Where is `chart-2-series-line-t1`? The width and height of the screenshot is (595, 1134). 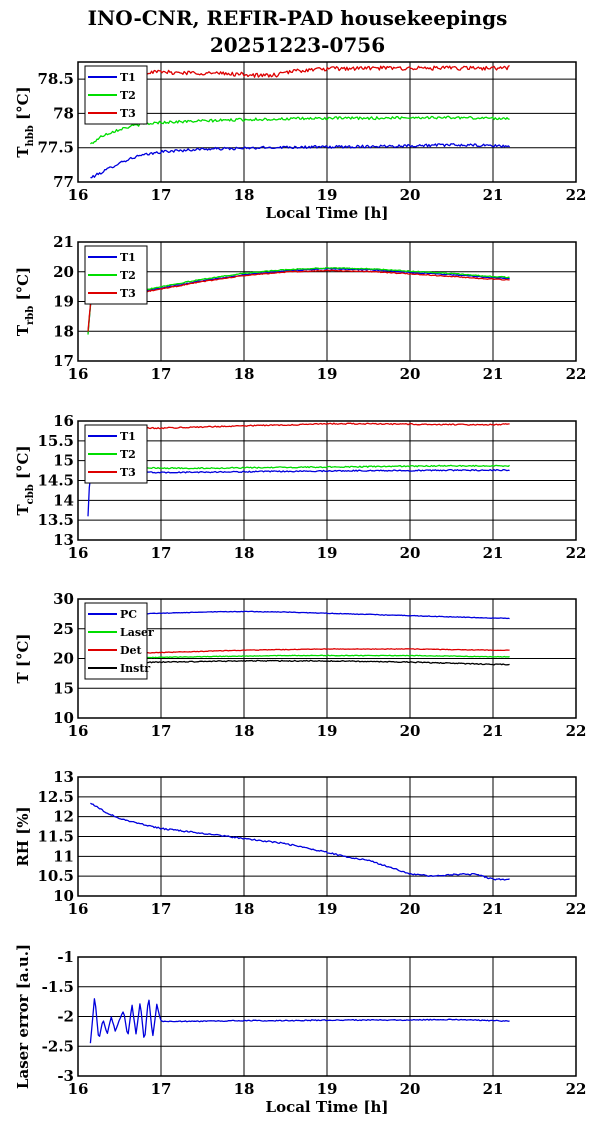
chart-2-series-line-t1 is located at coordinates (298, 300).